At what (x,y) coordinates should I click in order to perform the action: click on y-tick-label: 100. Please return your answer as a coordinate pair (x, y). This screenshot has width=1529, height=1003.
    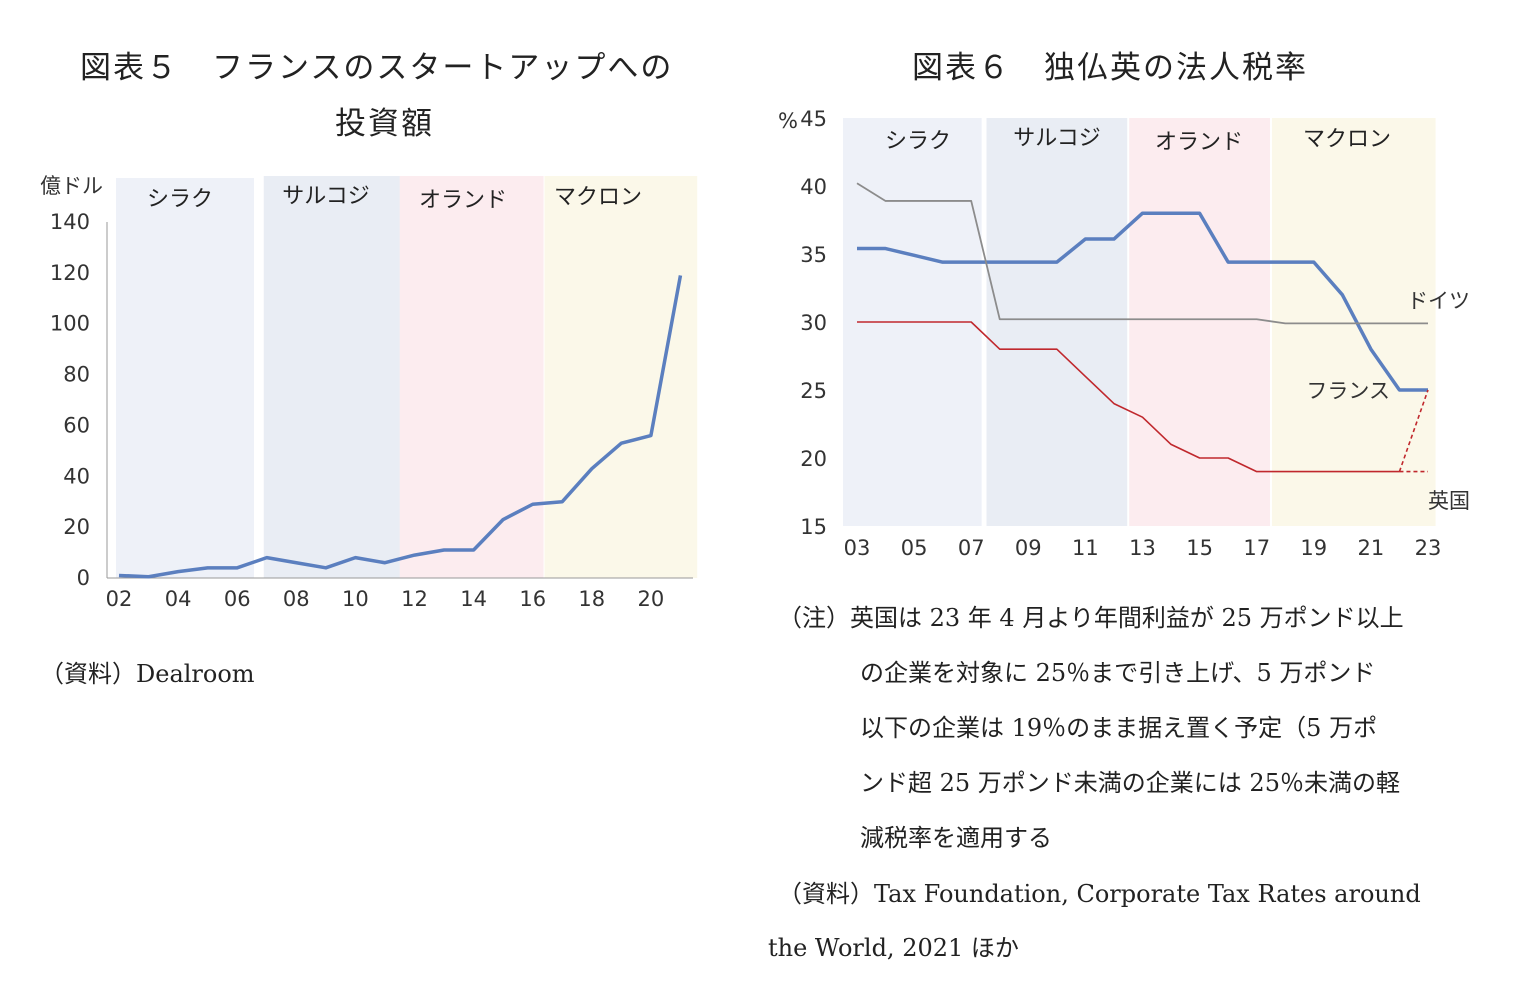
    Looking at the image, I should click on (70, 324).